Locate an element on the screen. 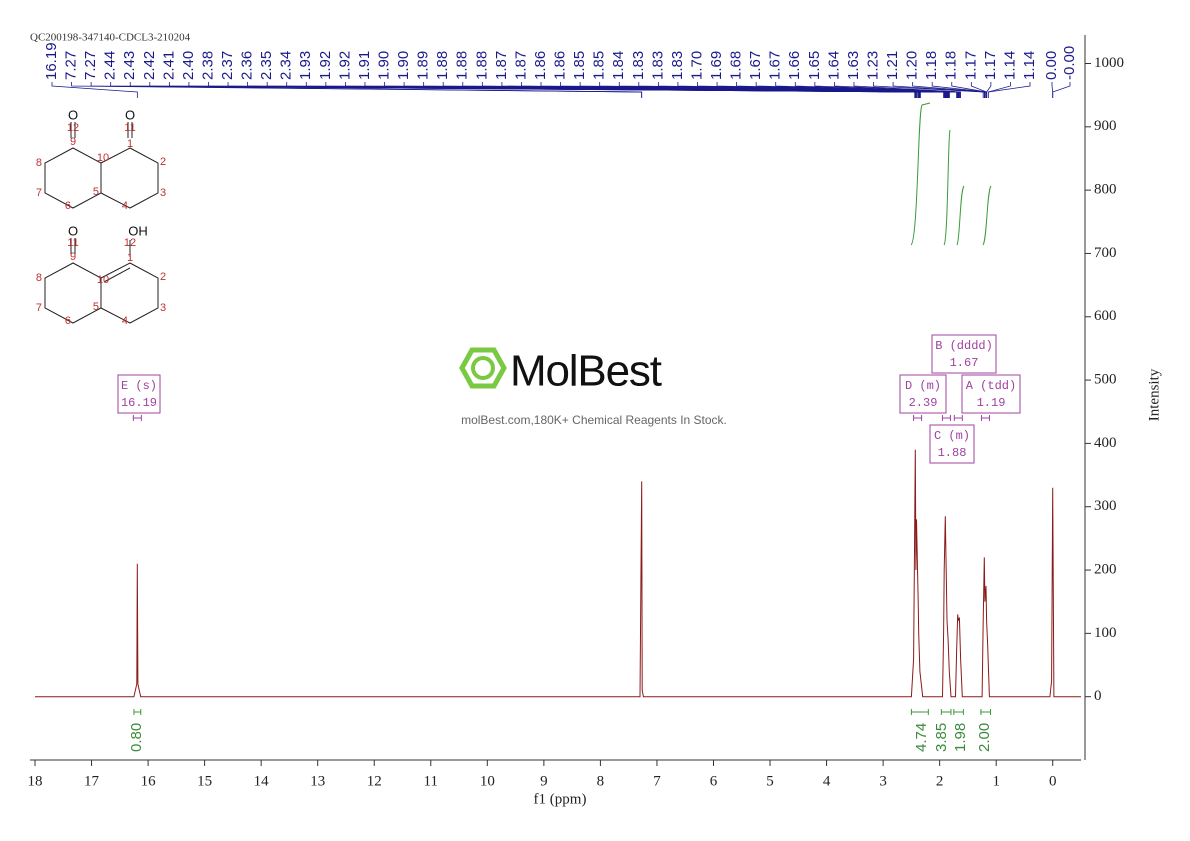 The height and width of the screenshot is (841, 1190). multiplet-name: C (m) is located at coordinates (952, 436).